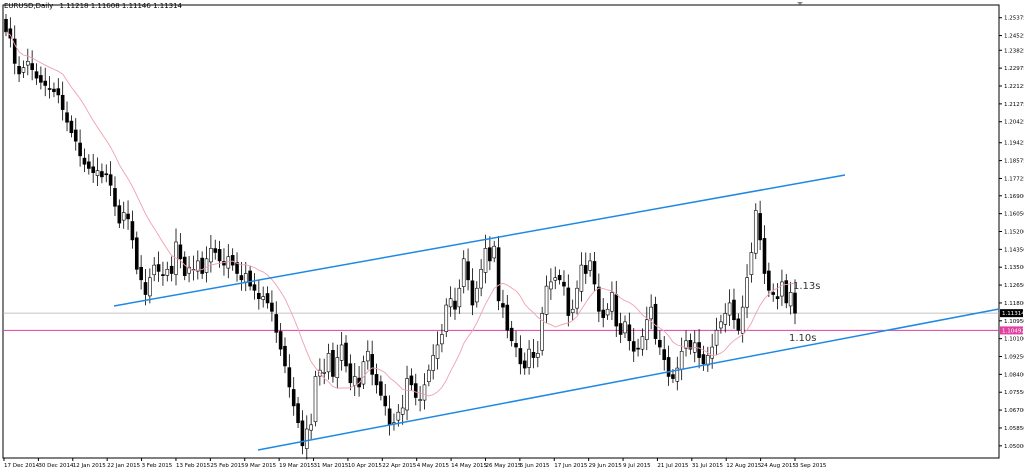 The image size is (1024, 476). Describe the element at coordinates (261, 466) in the screenshot. I see `x-tick-label: 9 Mar 2015` at that location.